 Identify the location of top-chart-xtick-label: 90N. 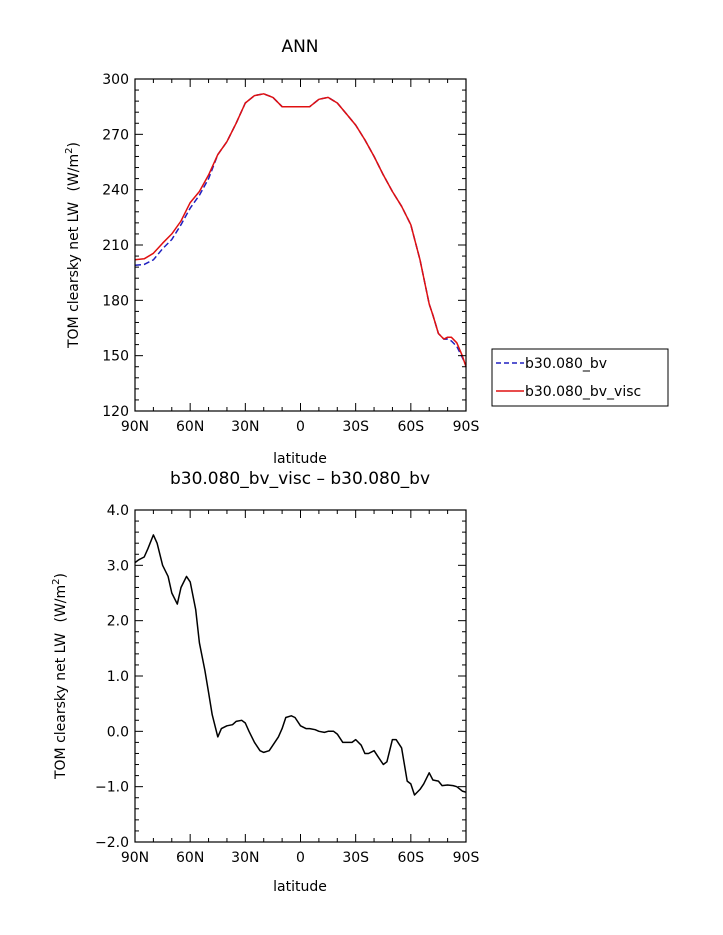
(135, 427).